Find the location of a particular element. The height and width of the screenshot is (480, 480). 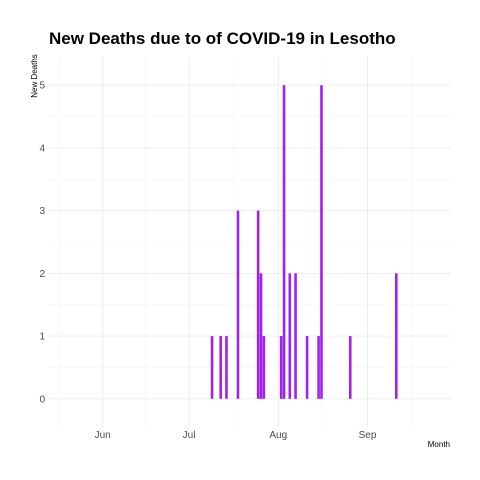

x-tick-label: Aug is located at coordinates (278, 435).